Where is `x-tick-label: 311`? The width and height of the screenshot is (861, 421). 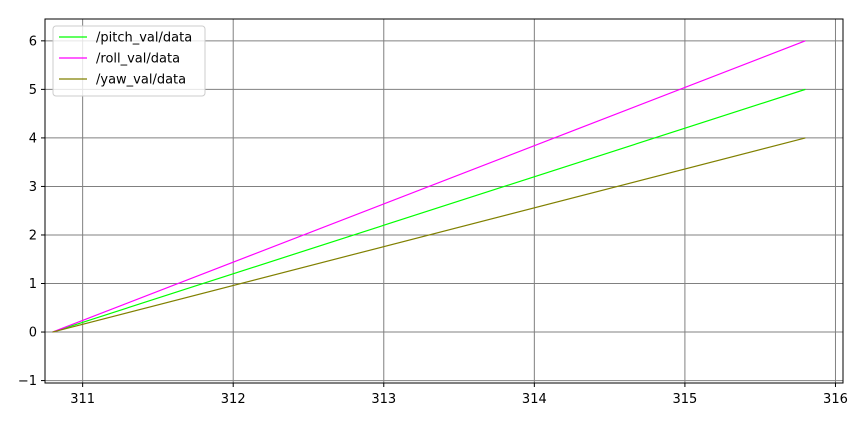 x-tick-label: 311 is located at coordinates (82, 399).